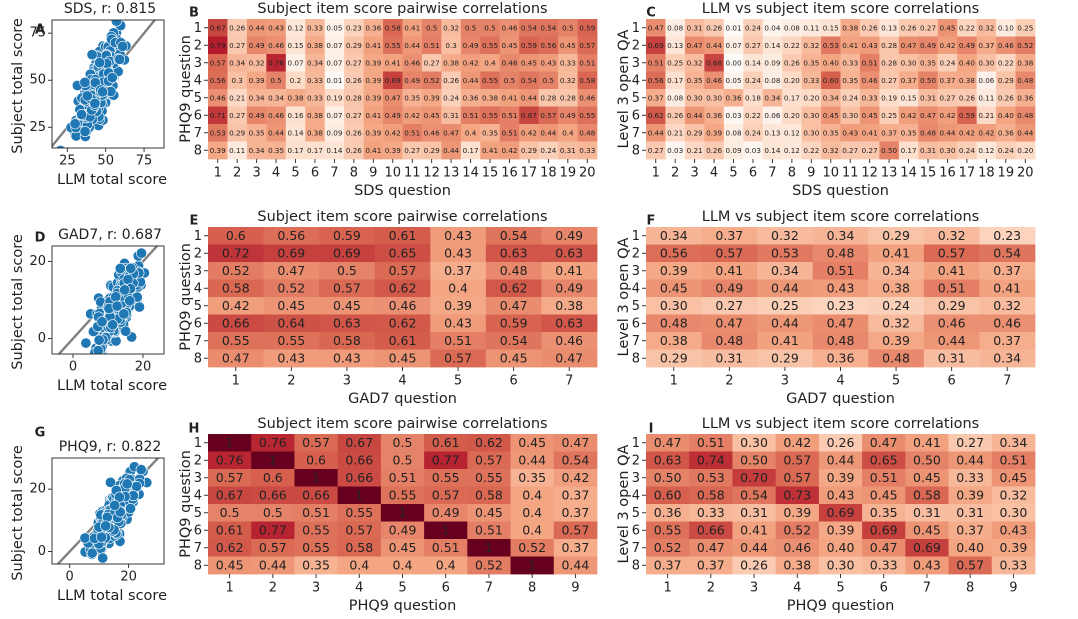 The image size is (1078, 619). I want to click on cell-value-label: 0.39, so click(393, 150).